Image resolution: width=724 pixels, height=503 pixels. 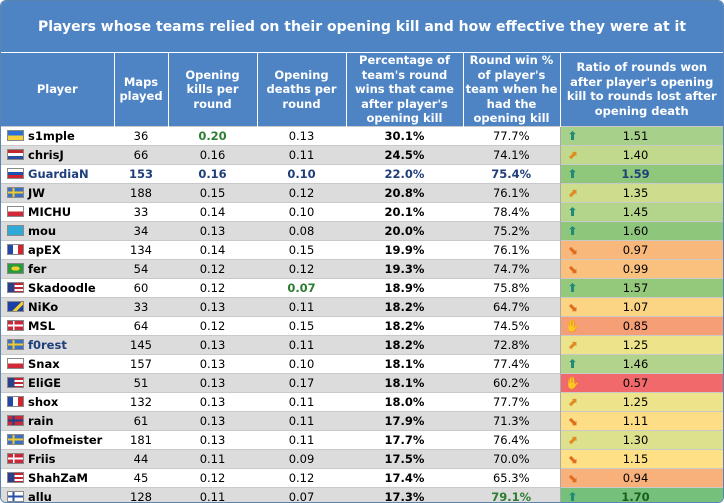 What do you see at coordinates (404, 344) in the screenshot?
I see `team-wins-pct-cell: 18.2%` at bounding box center [404, 344].